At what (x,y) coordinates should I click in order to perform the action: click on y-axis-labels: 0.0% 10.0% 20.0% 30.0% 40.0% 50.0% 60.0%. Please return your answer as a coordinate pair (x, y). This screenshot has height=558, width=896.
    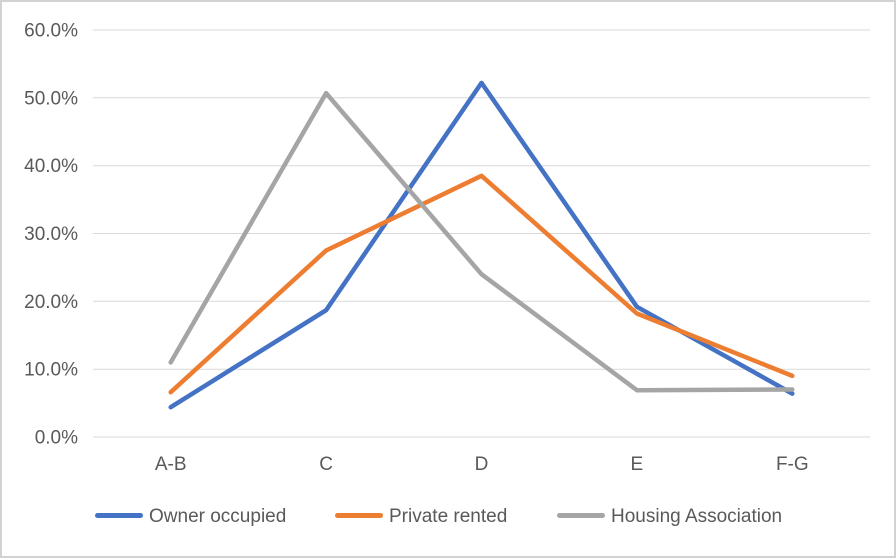
    Looking at the image, I should click on (51, 235).